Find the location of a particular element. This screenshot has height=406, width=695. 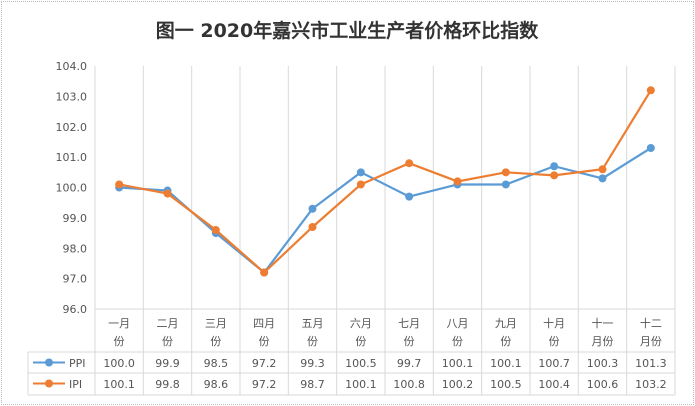

x-tick-label: 八月 is located at coordinates (458, 323).